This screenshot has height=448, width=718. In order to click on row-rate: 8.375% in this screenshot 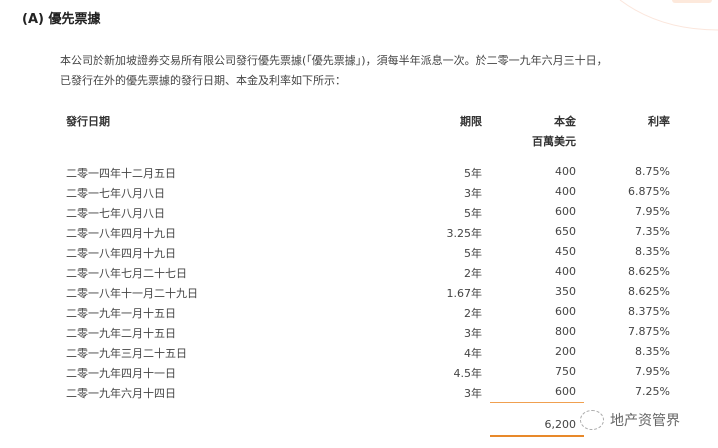, I will do `click(649, 311)`.